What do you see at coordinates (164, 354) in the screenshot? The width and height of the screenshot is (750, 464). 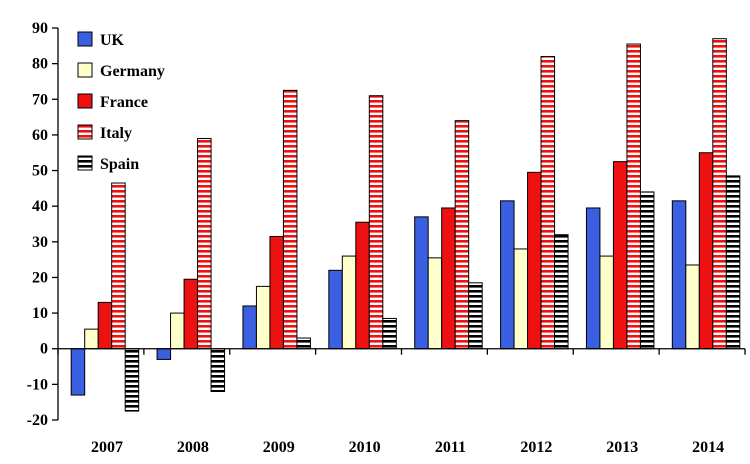 I see `bar-uk-2008` at bounding box center [164, 354].